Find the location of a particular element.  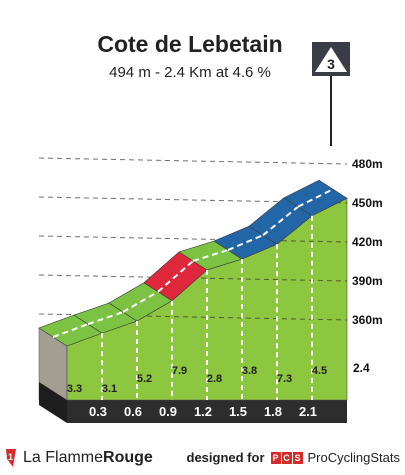

altitude-label: 420m is located at coordinates (367, 242).